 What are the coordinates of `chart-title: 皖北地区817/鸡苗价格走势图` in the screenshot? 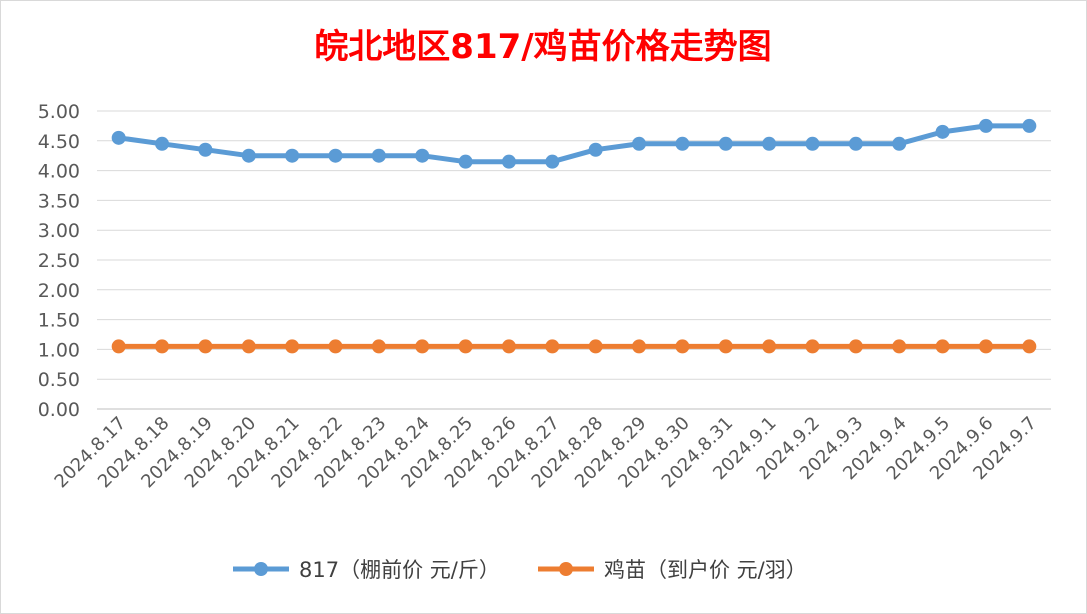 It's located at (542, 47).